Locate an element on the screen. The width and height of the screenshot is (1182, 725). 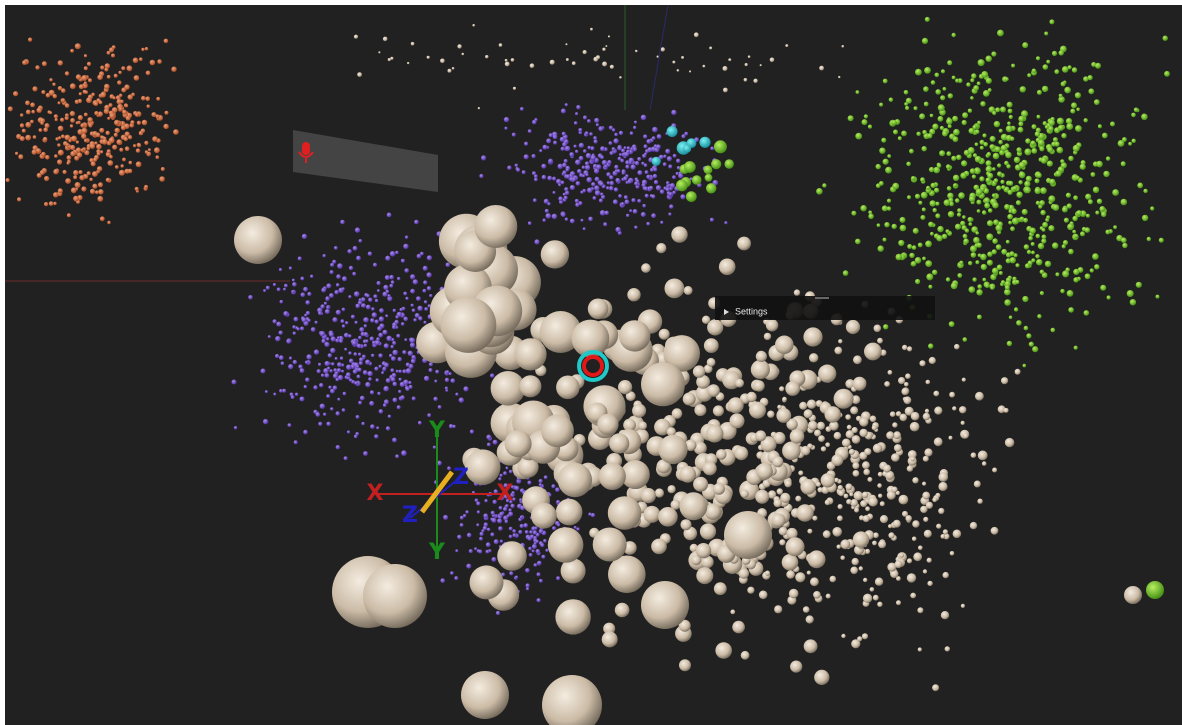
settings-panel: Settings is located at coordinates (825, 308).